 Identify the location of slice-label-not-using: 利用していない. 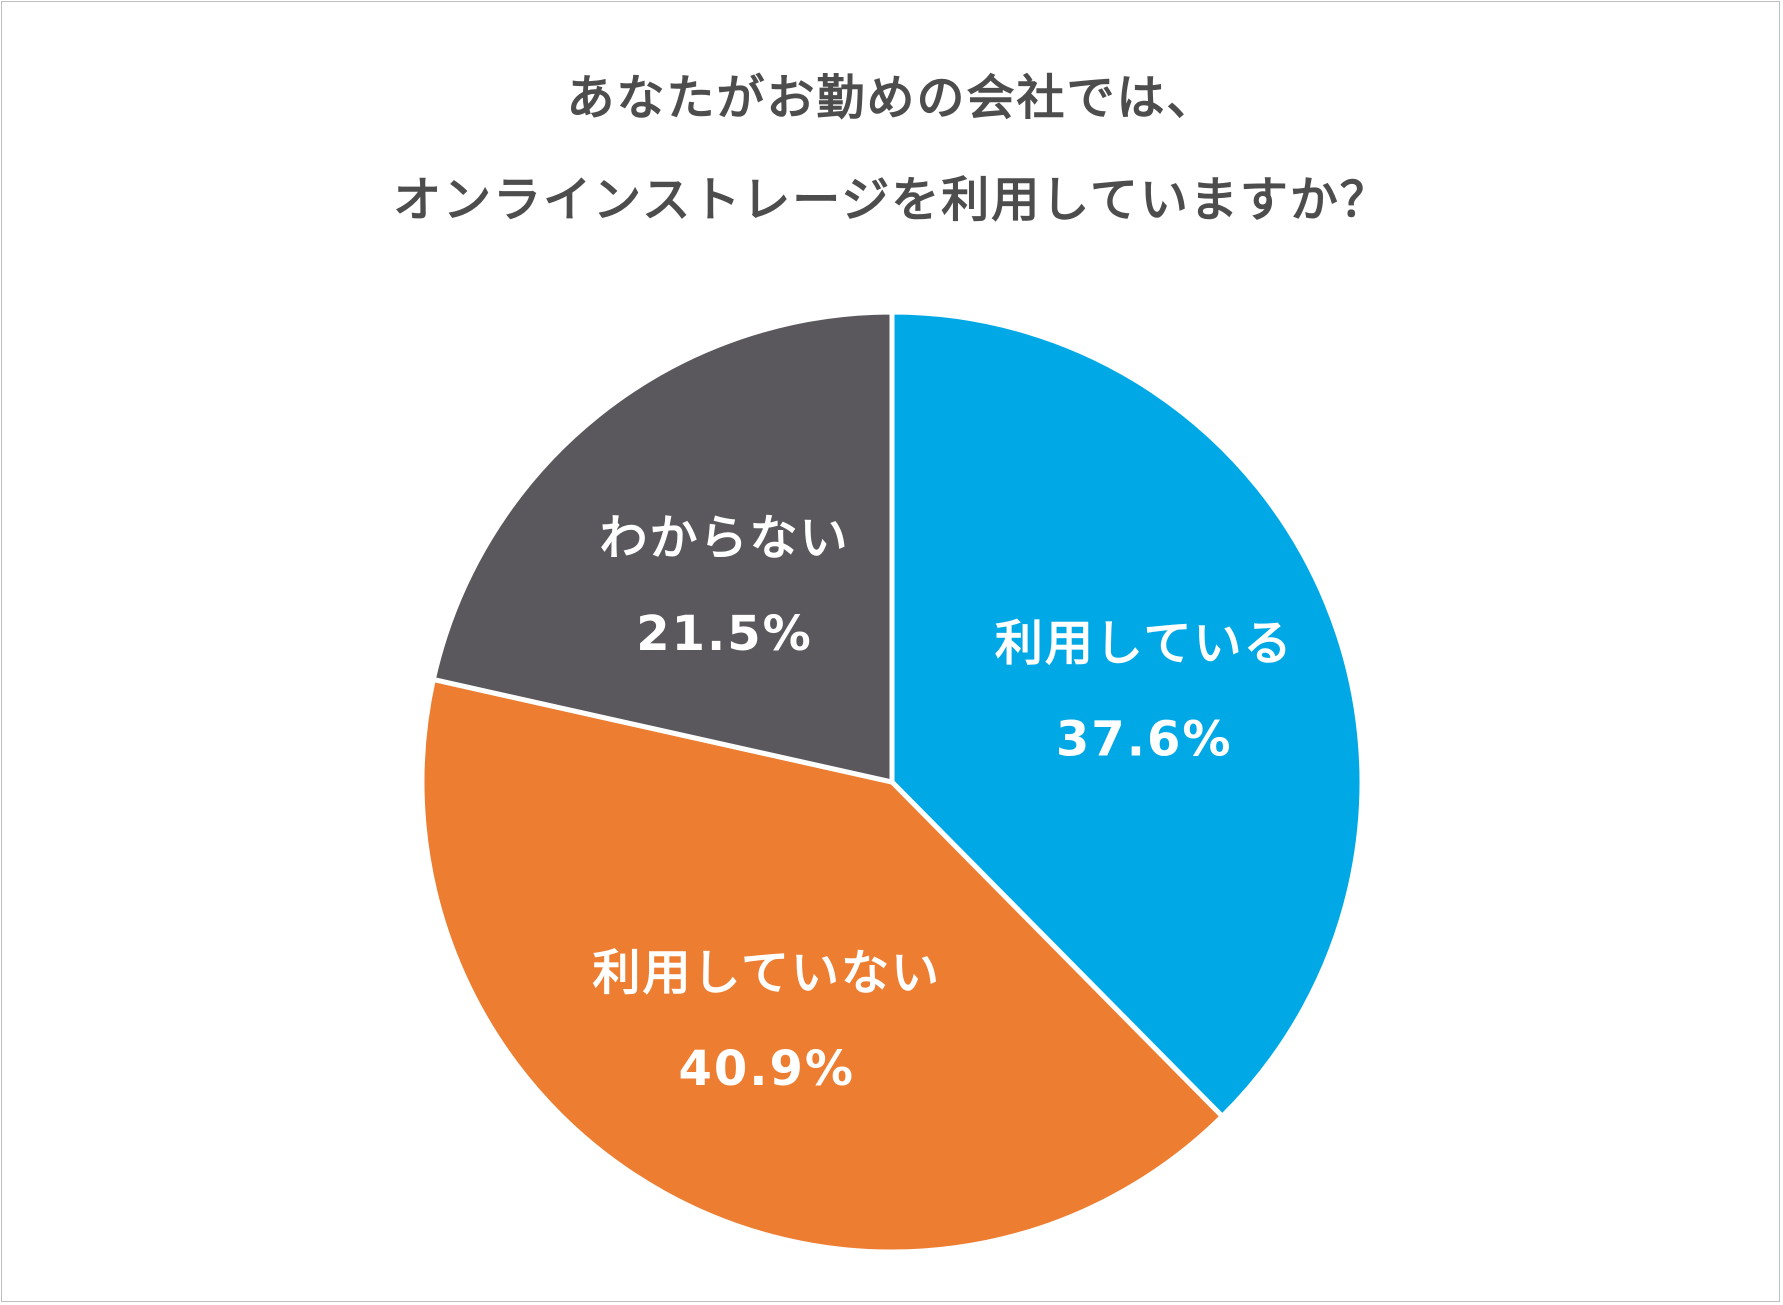
(766, 973).